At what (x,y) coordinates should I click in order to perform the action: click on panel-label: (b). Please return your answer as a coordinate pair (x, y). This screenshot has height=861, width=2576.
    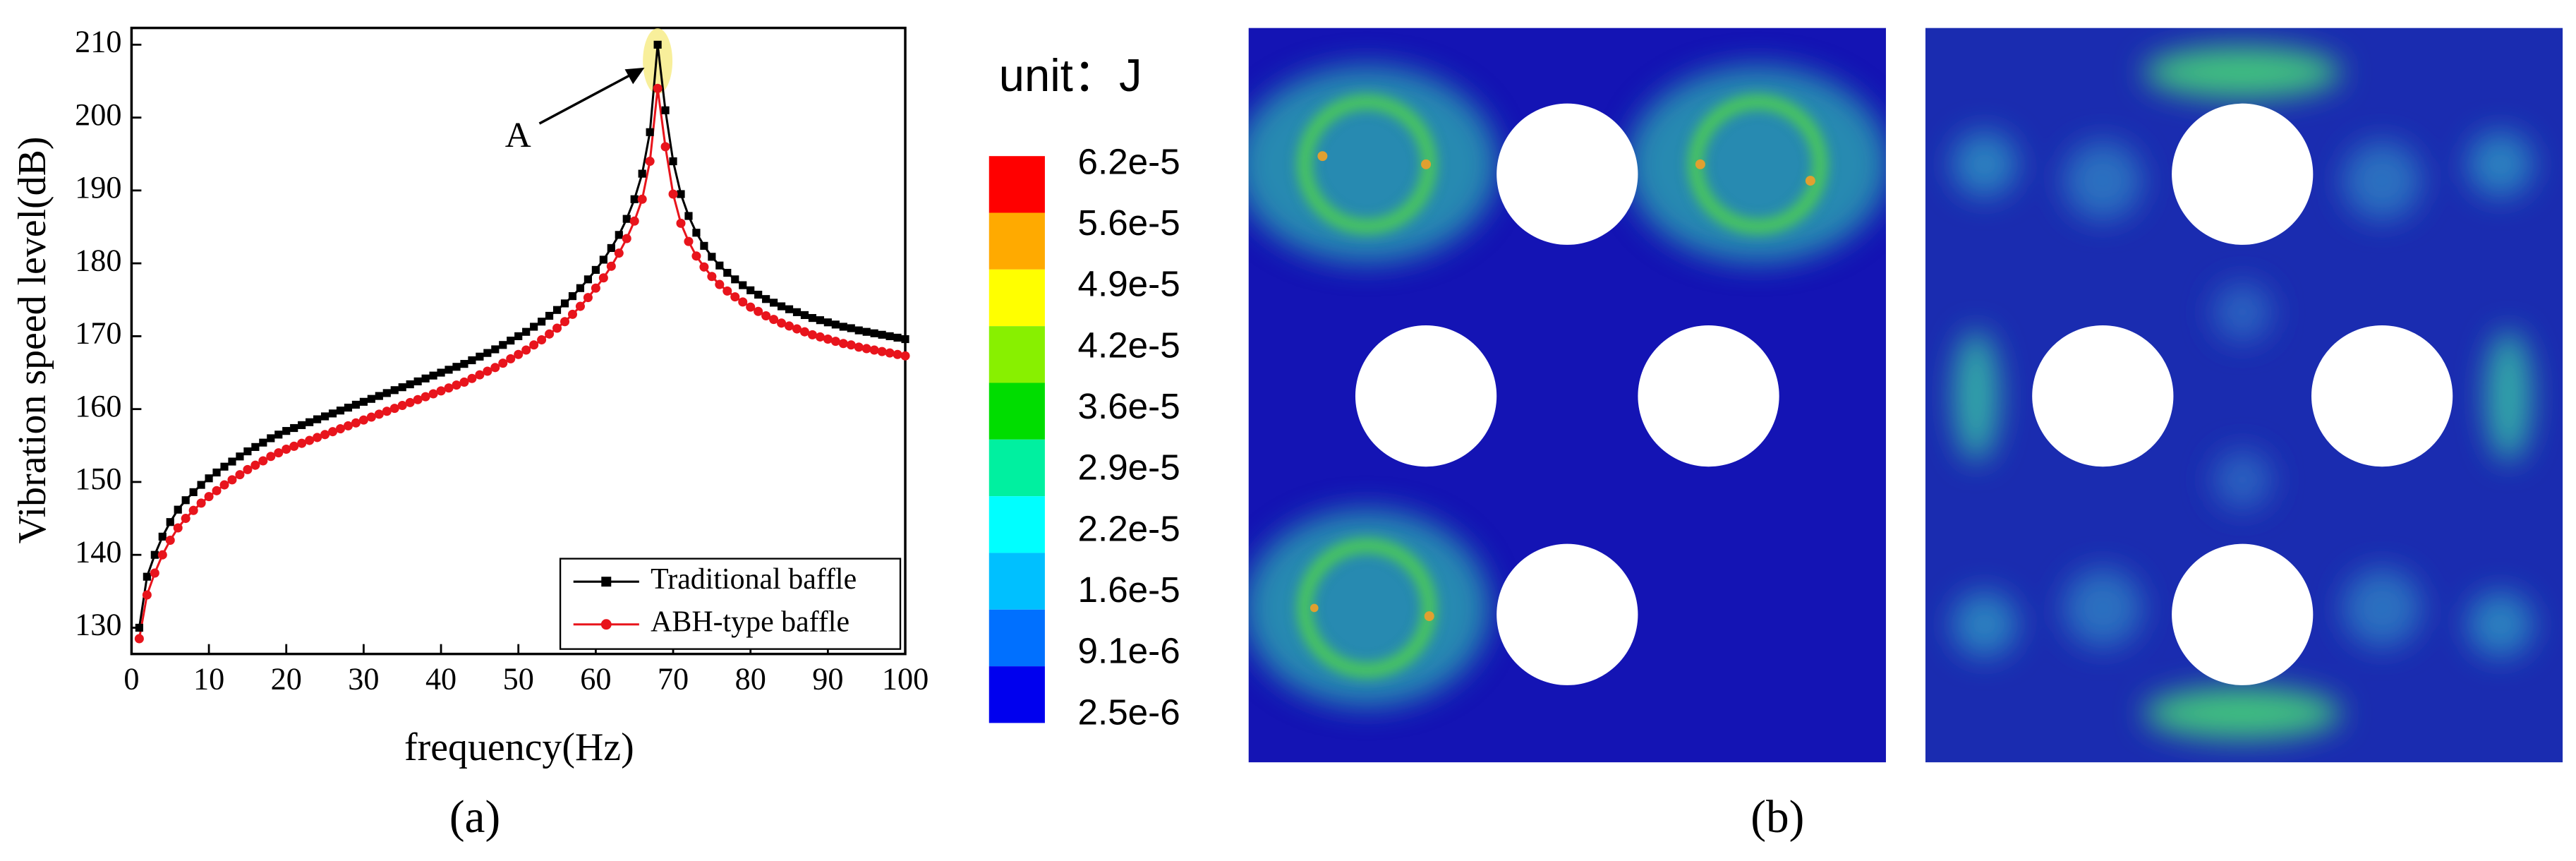
    Looking at the image, I should click on (1777, 817).